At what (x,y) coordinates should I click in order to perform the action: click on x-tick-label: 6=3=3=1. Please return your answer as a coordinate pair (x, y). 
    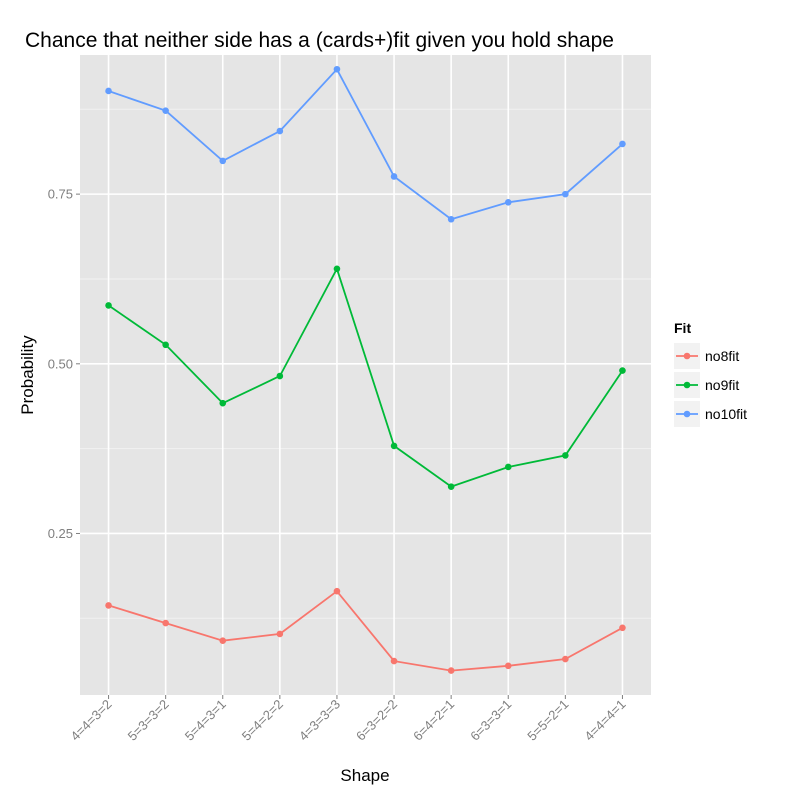
    Looking at the image, I should click on (490, 720).